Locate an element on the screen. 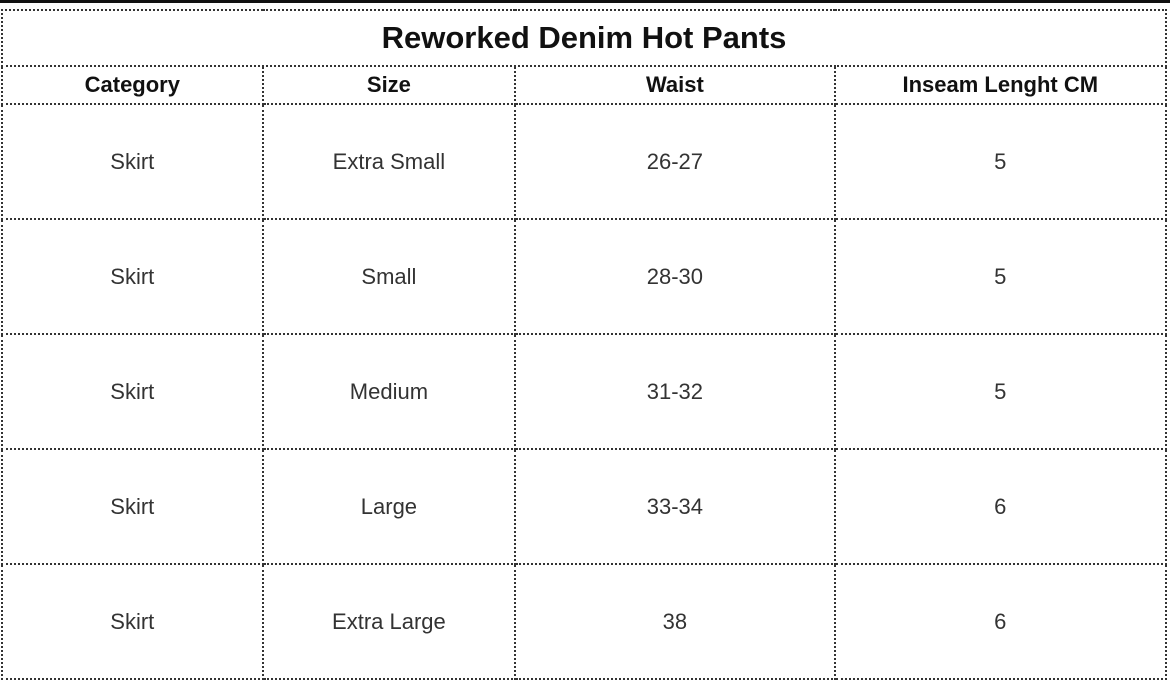  header-waist: Waist is located at coordinates (675, 85).